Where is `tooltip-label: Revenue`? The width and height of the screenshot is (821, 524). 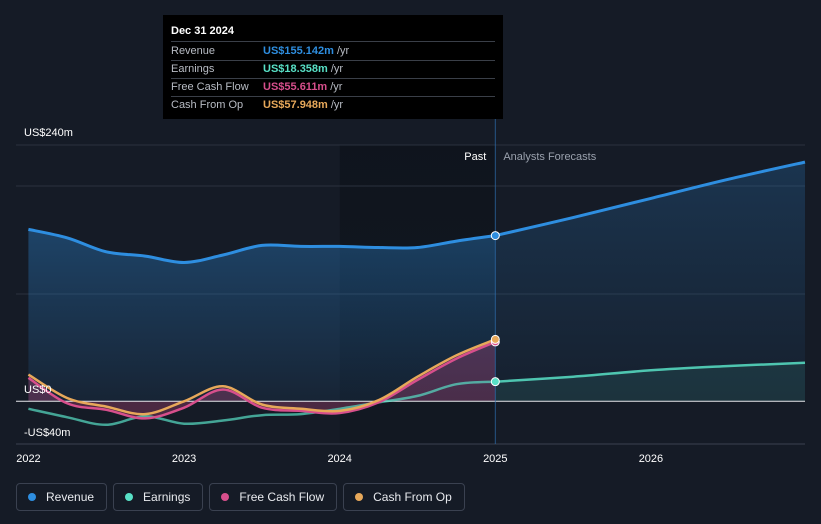
tooltip-label: Revenue is located at coordinates (193, 51).